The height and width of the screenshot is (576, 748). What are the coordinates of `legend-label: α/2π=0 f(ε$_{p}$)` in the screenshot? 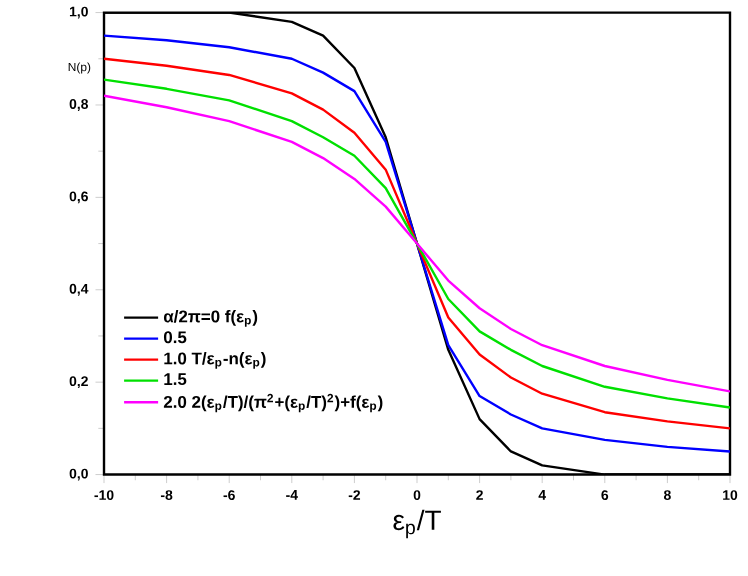 It's located at (210, 318).